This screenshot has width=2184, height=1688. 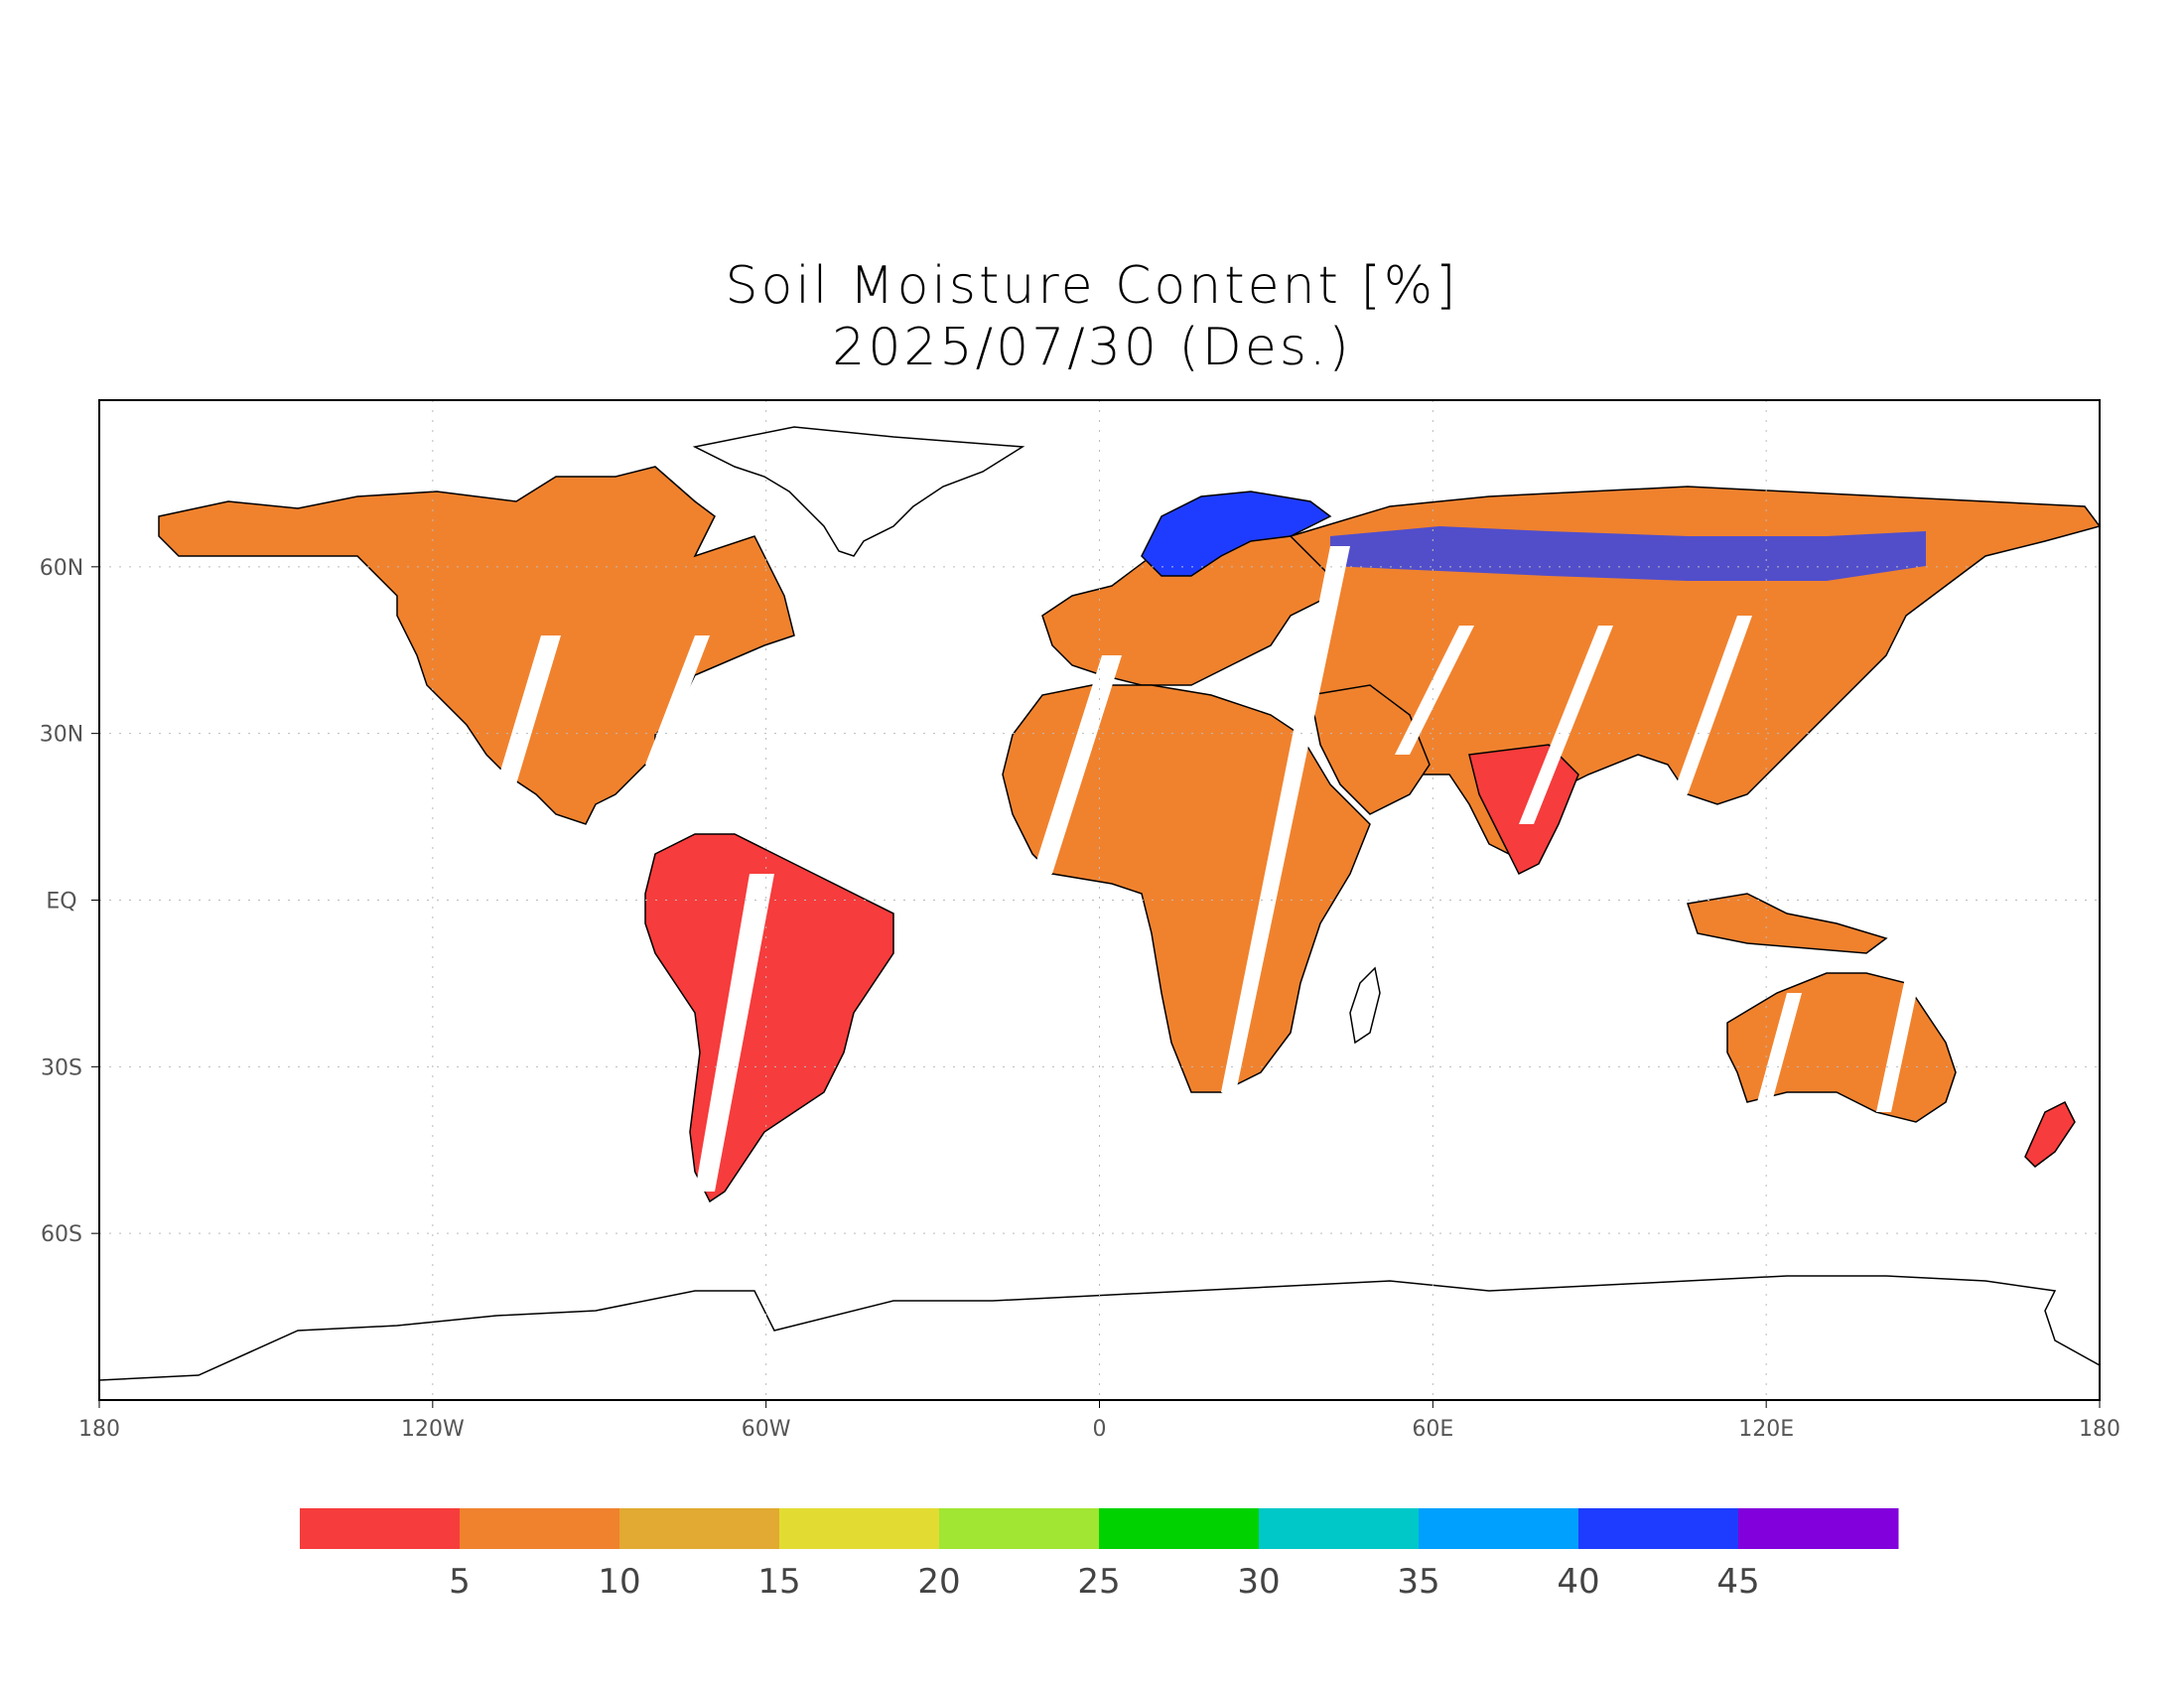 What do you see at coordinates (766, 1429) in the screenshot?
I see `lon-tick-label: 60W` at bounding box center [766, 1429].